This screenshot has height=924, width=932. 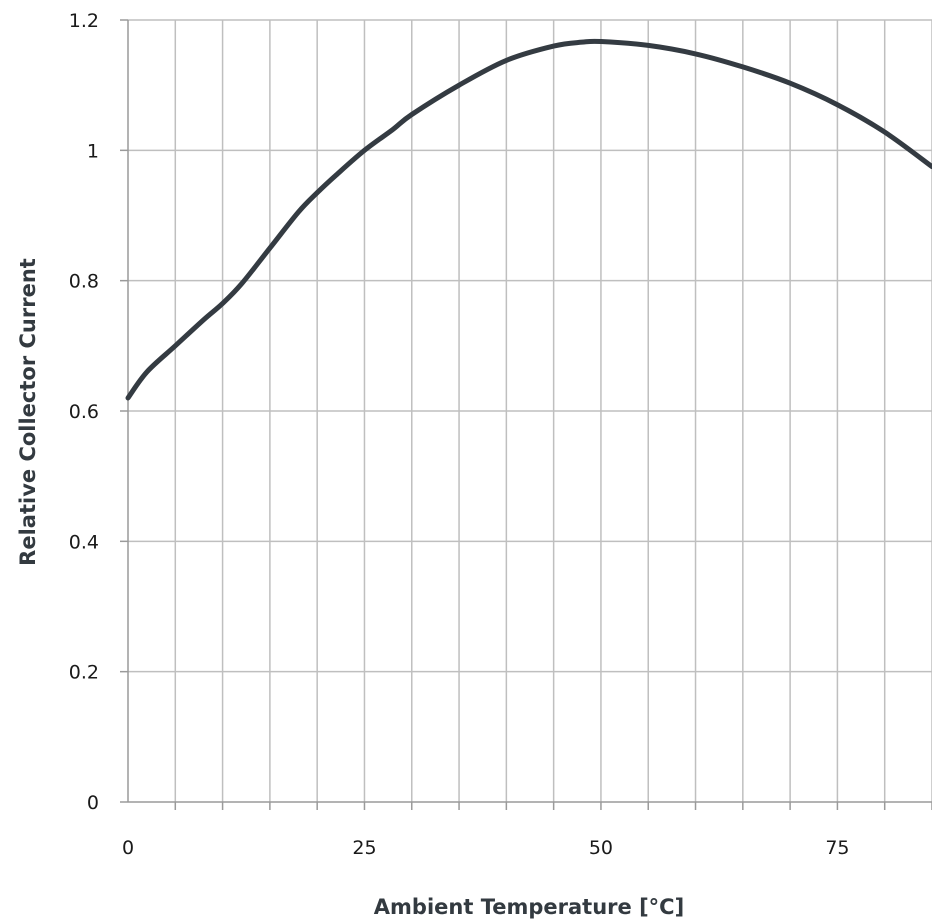 What do you see at coordinates (84, 673) in the screenshot?
I see `y-tick-label: 0.2` at bounding box center [84, 673].